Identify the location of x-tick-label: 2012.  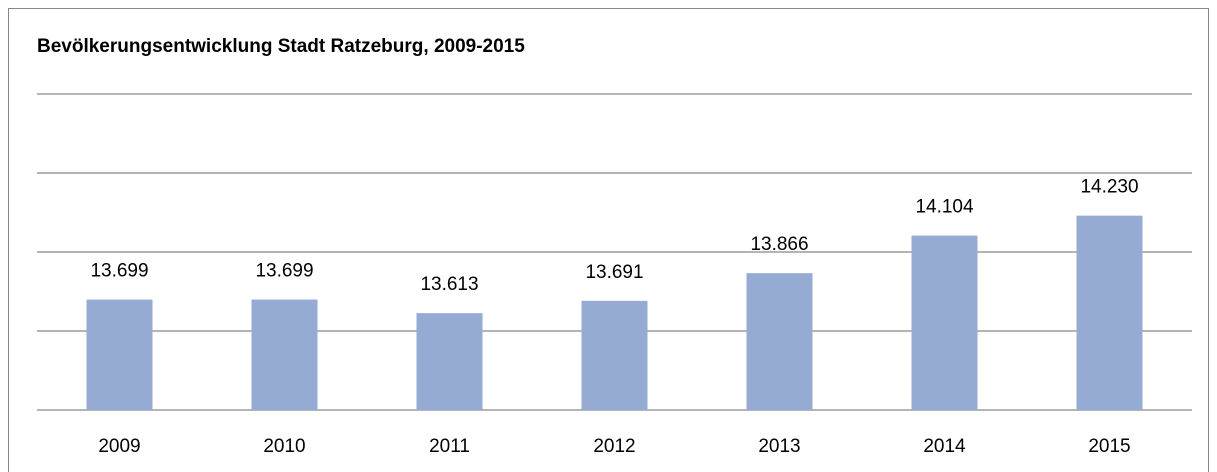
(614, 446).